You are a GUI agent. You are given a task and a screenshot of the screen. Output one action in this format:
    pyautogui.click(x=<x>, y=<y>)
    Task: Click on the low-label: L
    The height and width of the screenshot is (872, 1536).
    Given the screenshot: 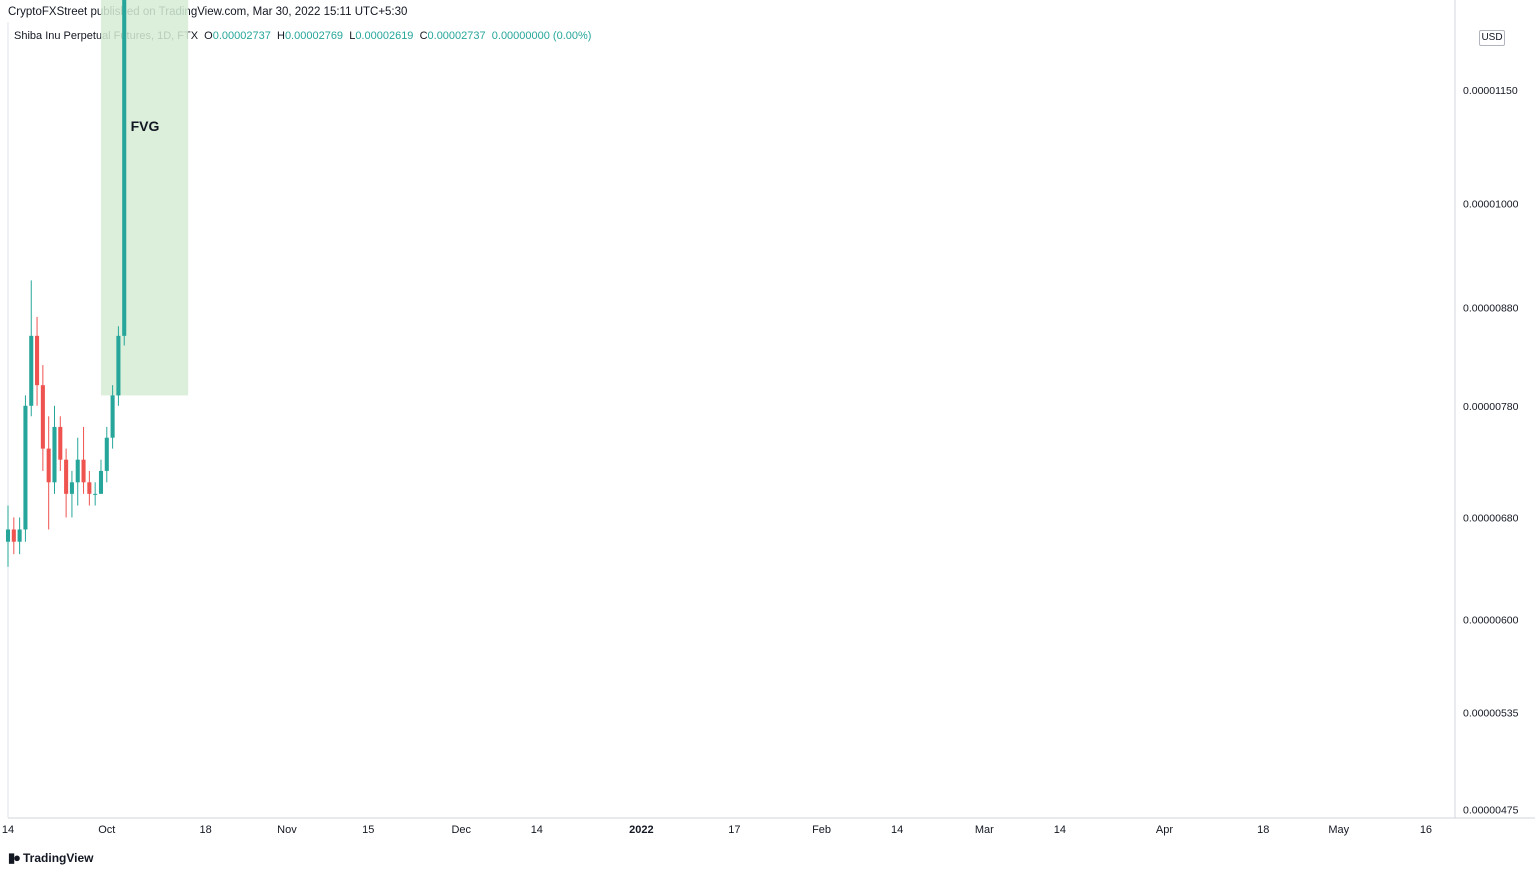 What is the action you would take?
    pyautogui.click(x=352, y=36)
    